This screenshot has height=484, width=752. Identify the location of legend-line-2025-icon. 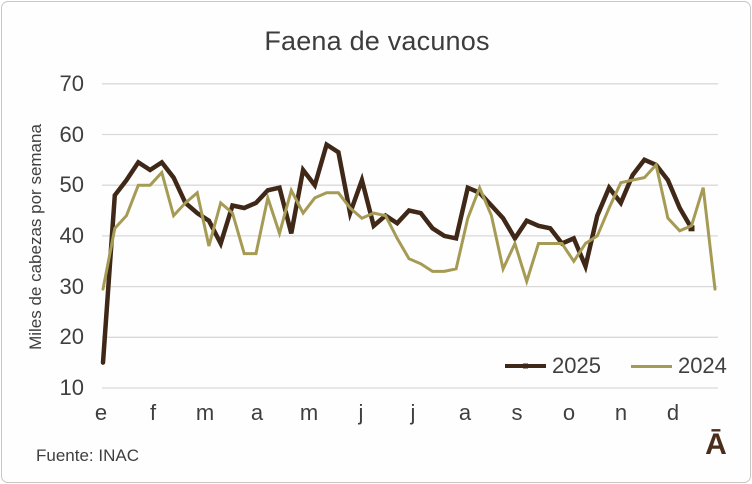
(525, 366).